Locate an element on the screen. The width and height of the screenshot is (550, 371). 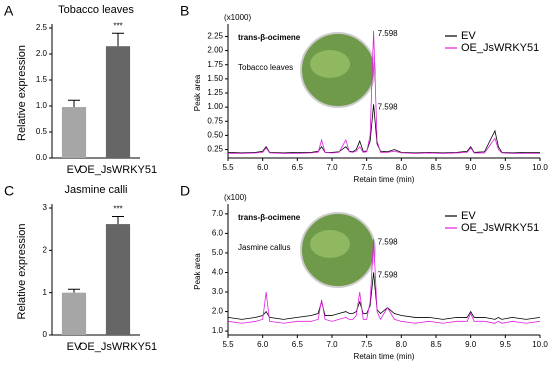
y-tick-label: 7.0 is located at coordinates (218, 213).